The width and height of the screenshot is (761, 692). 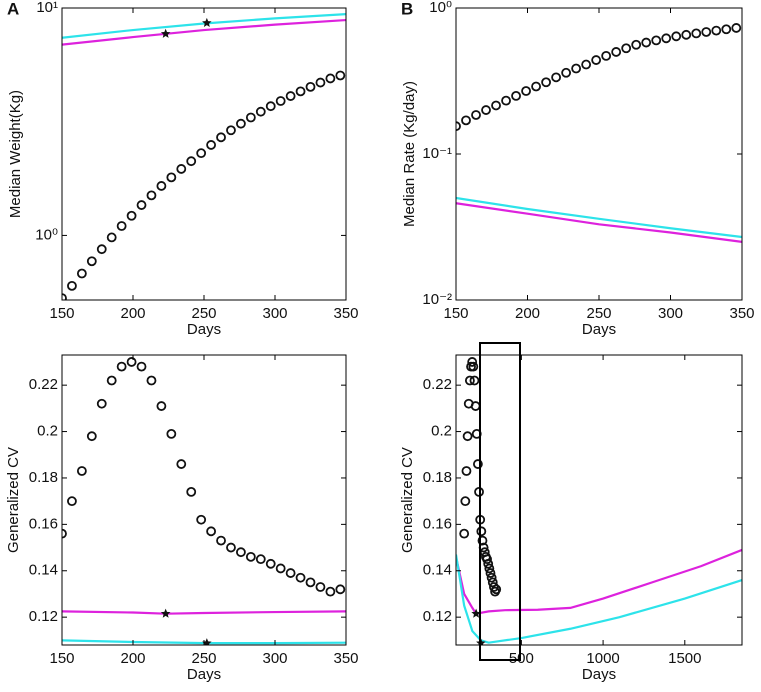 I want to click on plot-area, so click(x=599, y=133).